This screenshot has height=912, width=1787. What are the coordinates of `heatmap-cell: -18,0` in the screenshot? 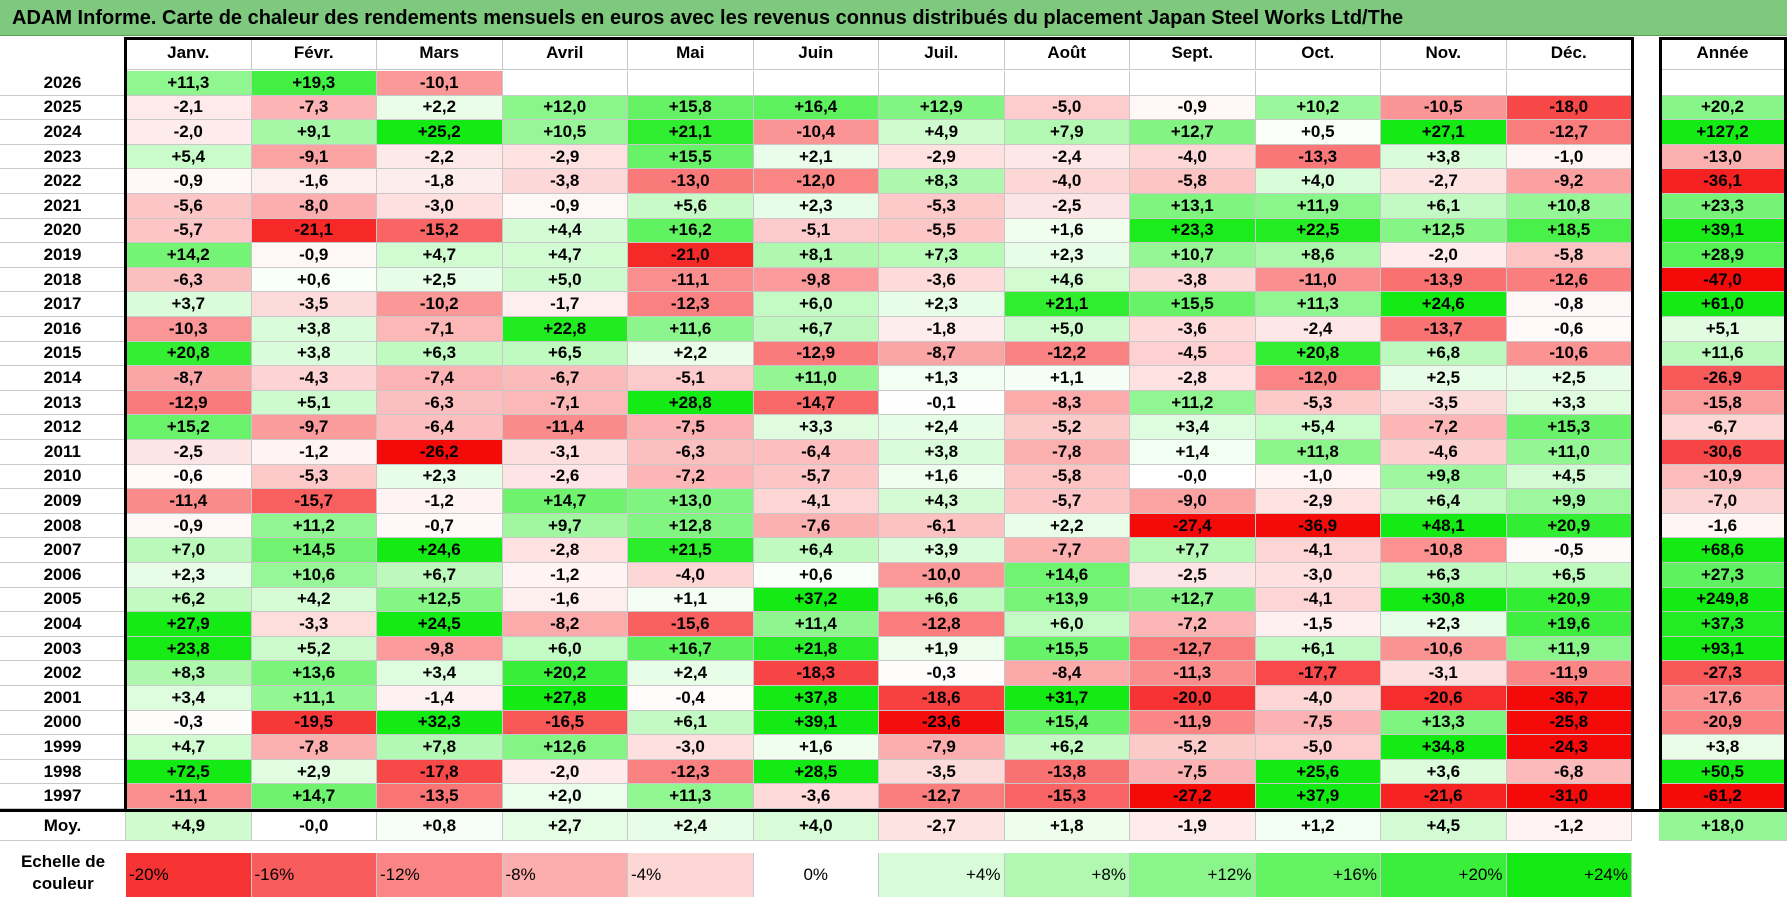 It's located at (1569, 108).